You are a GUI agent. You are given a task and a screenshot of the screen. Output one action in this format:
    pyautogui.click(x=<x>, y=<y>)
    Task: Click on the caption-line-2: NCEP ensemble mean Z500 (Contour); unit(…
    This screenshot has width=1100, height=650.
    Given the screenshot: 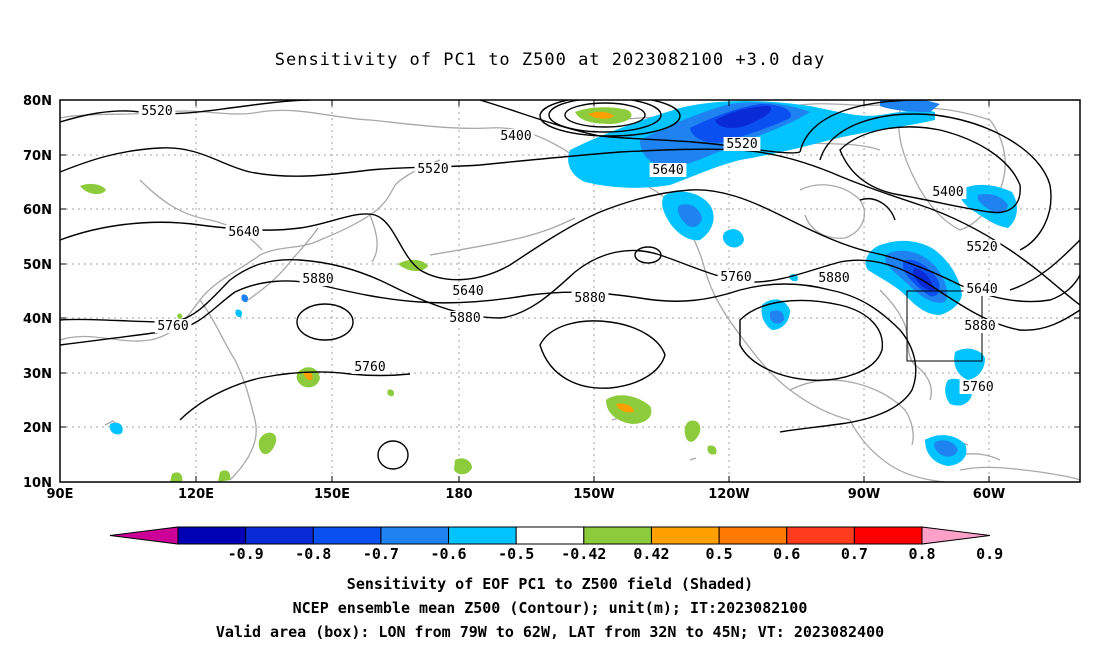 What is the action you would take?
    pyautogui.click(x=550, y=608)
    